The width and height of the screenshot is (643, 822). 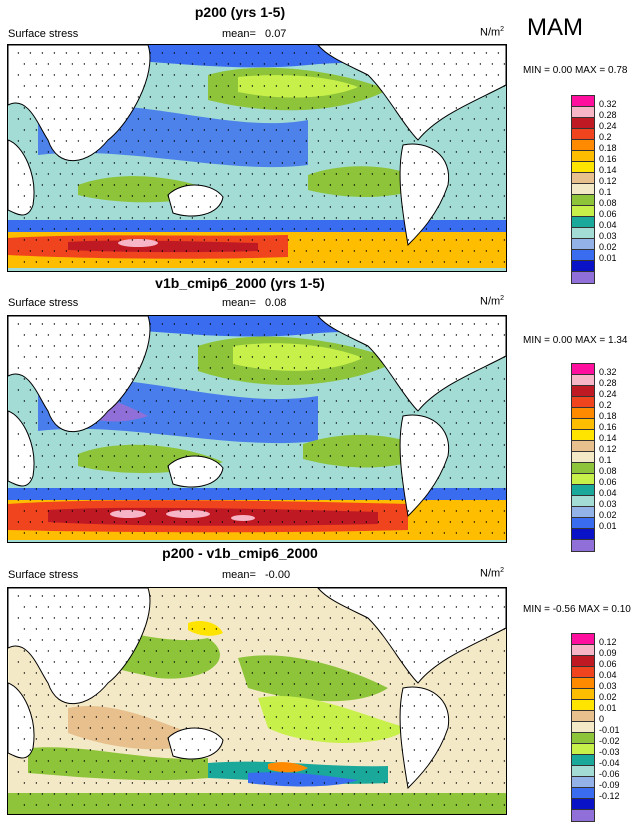 I want to click on panel-1-mean: mean= 0.07, so click(x=254, y=34).